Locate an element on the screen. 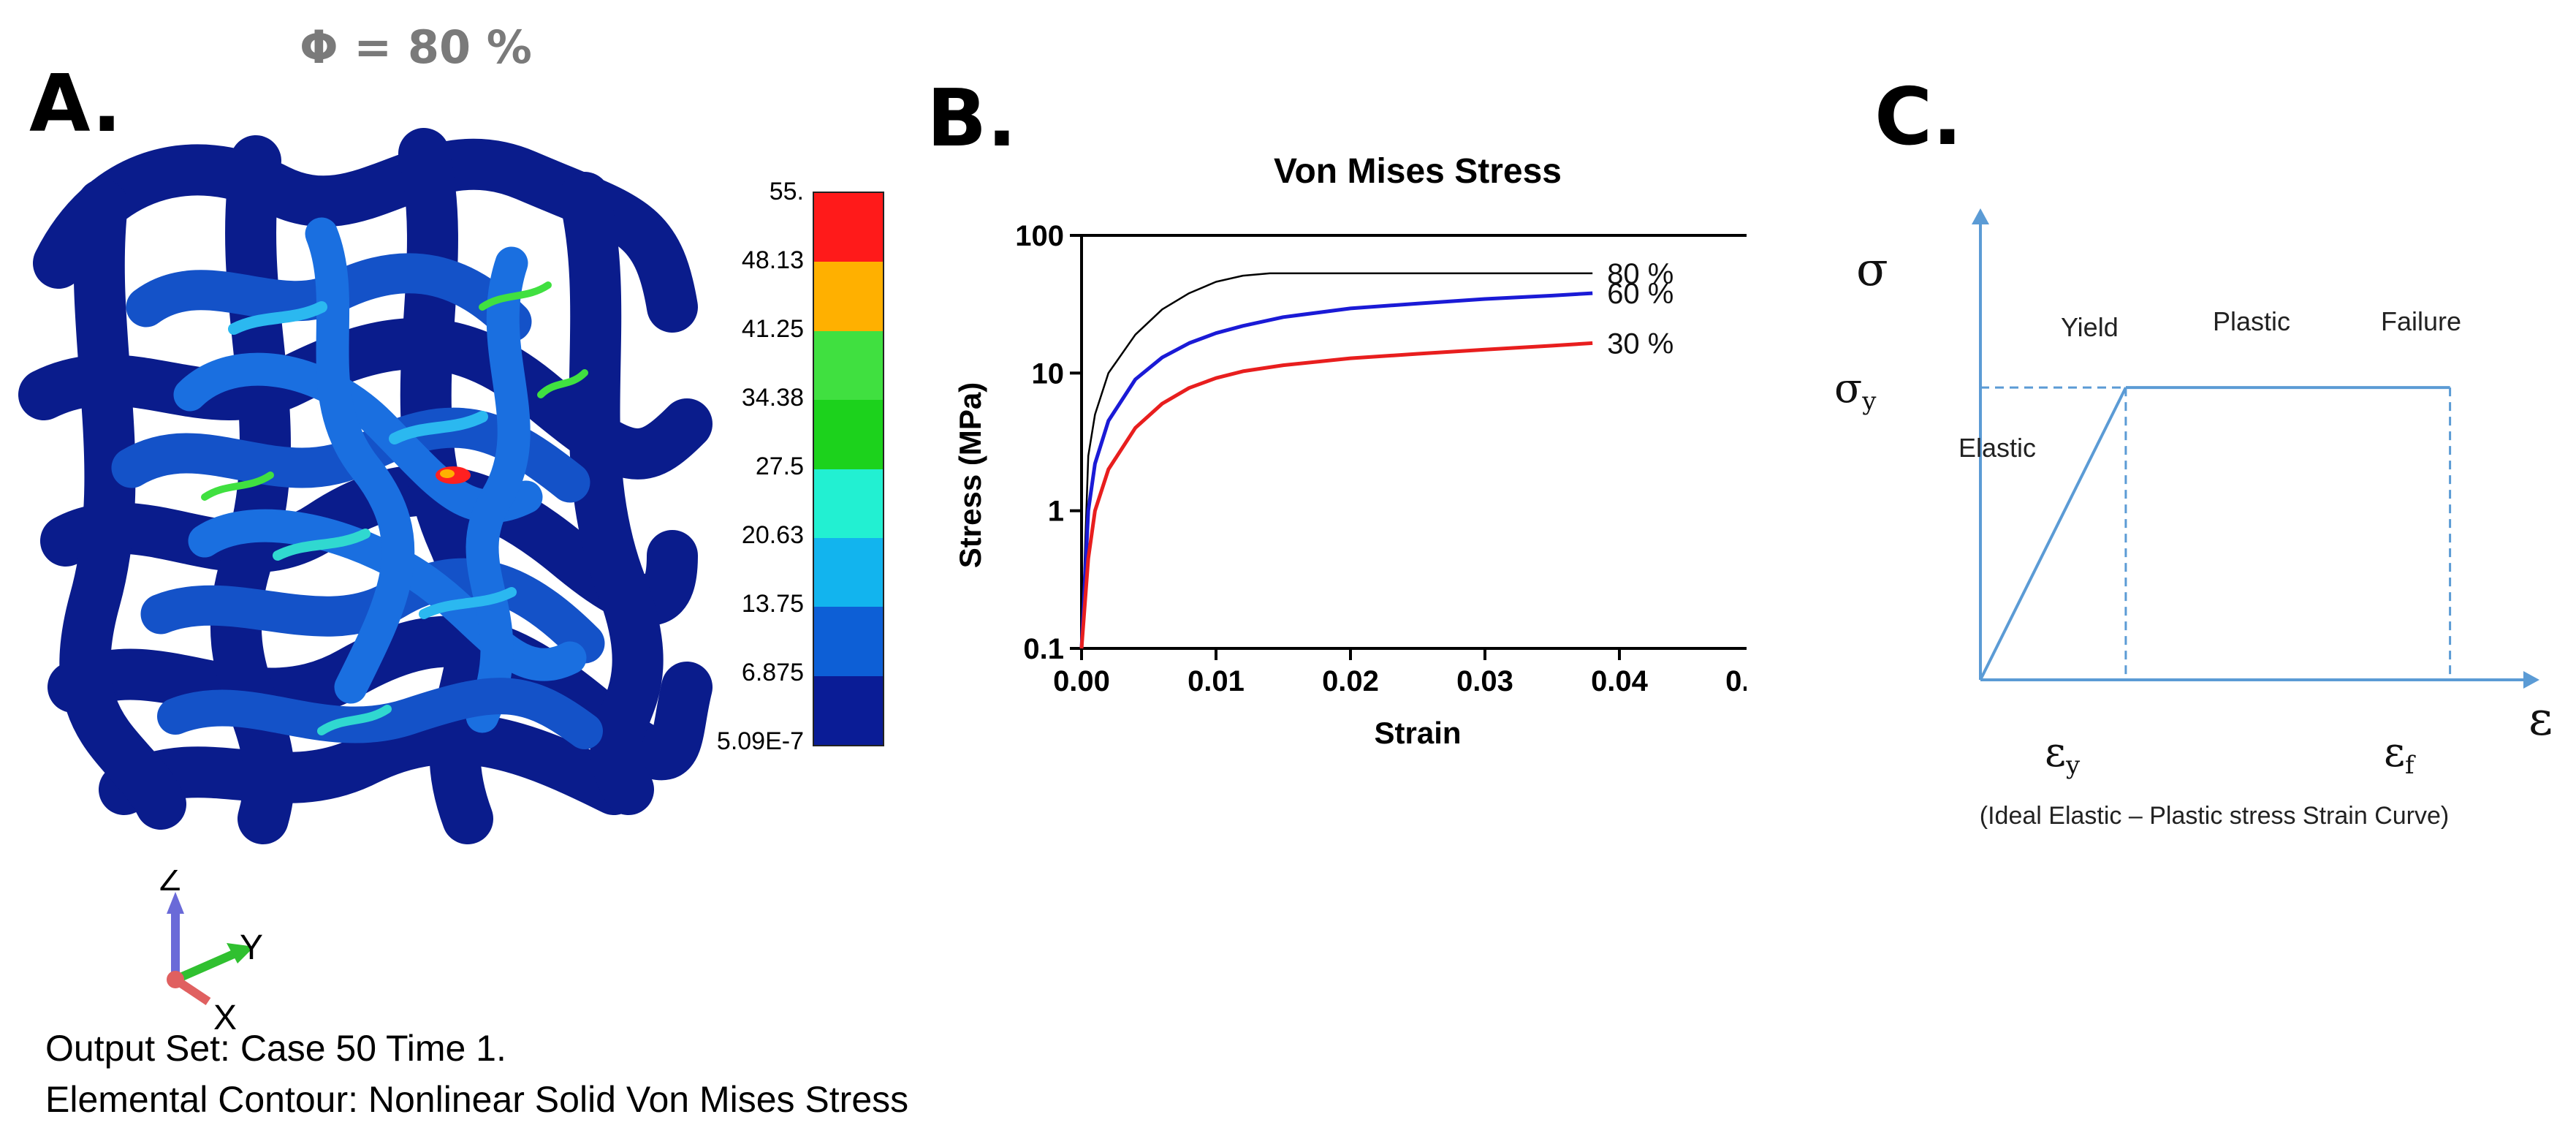 The width and height of the screenshot is (2576, 1136). epsilon-axis-symbol: ε is located at coordinates (2540, 719).